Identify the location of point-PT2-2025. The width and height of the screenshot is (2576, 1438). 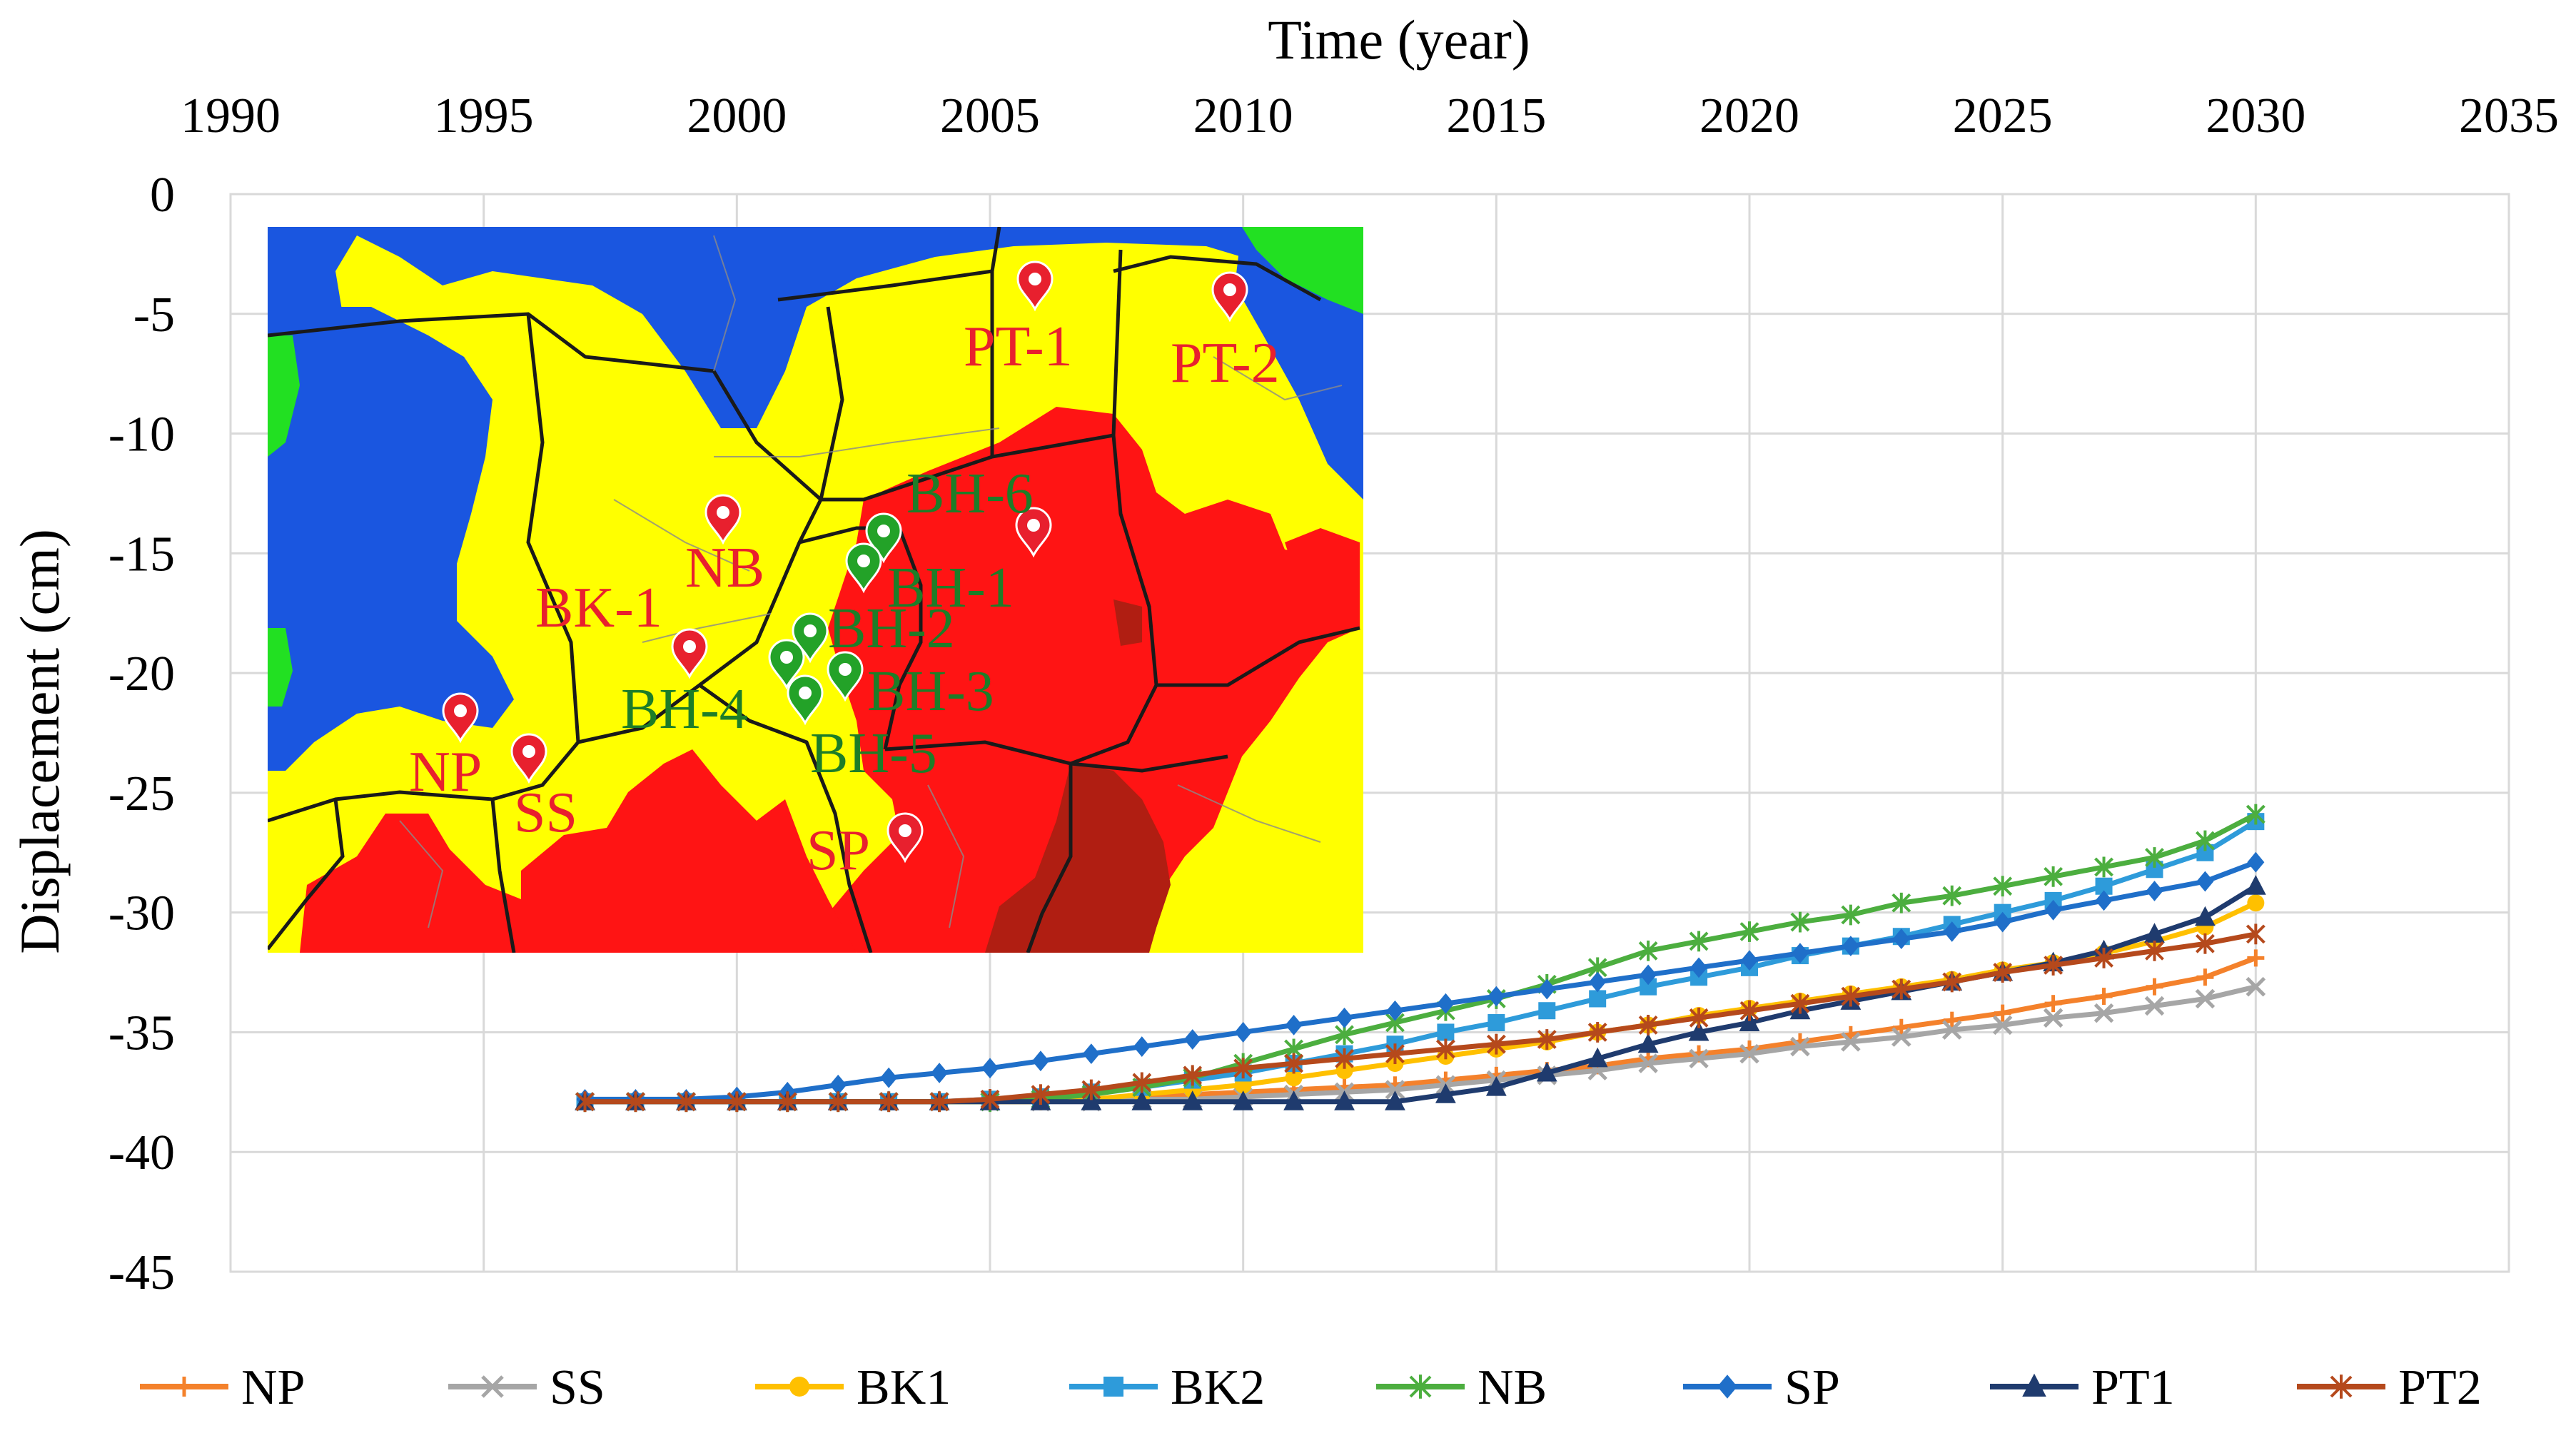
(2003, 973).